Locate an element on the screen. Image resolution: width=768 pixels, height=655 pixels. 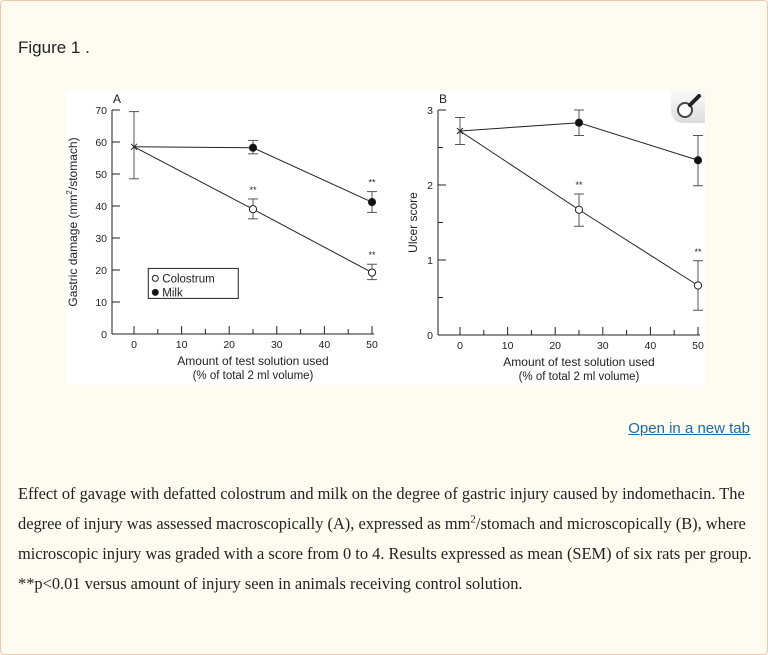
legend-marker-milk is located at coordinates (155, 292).